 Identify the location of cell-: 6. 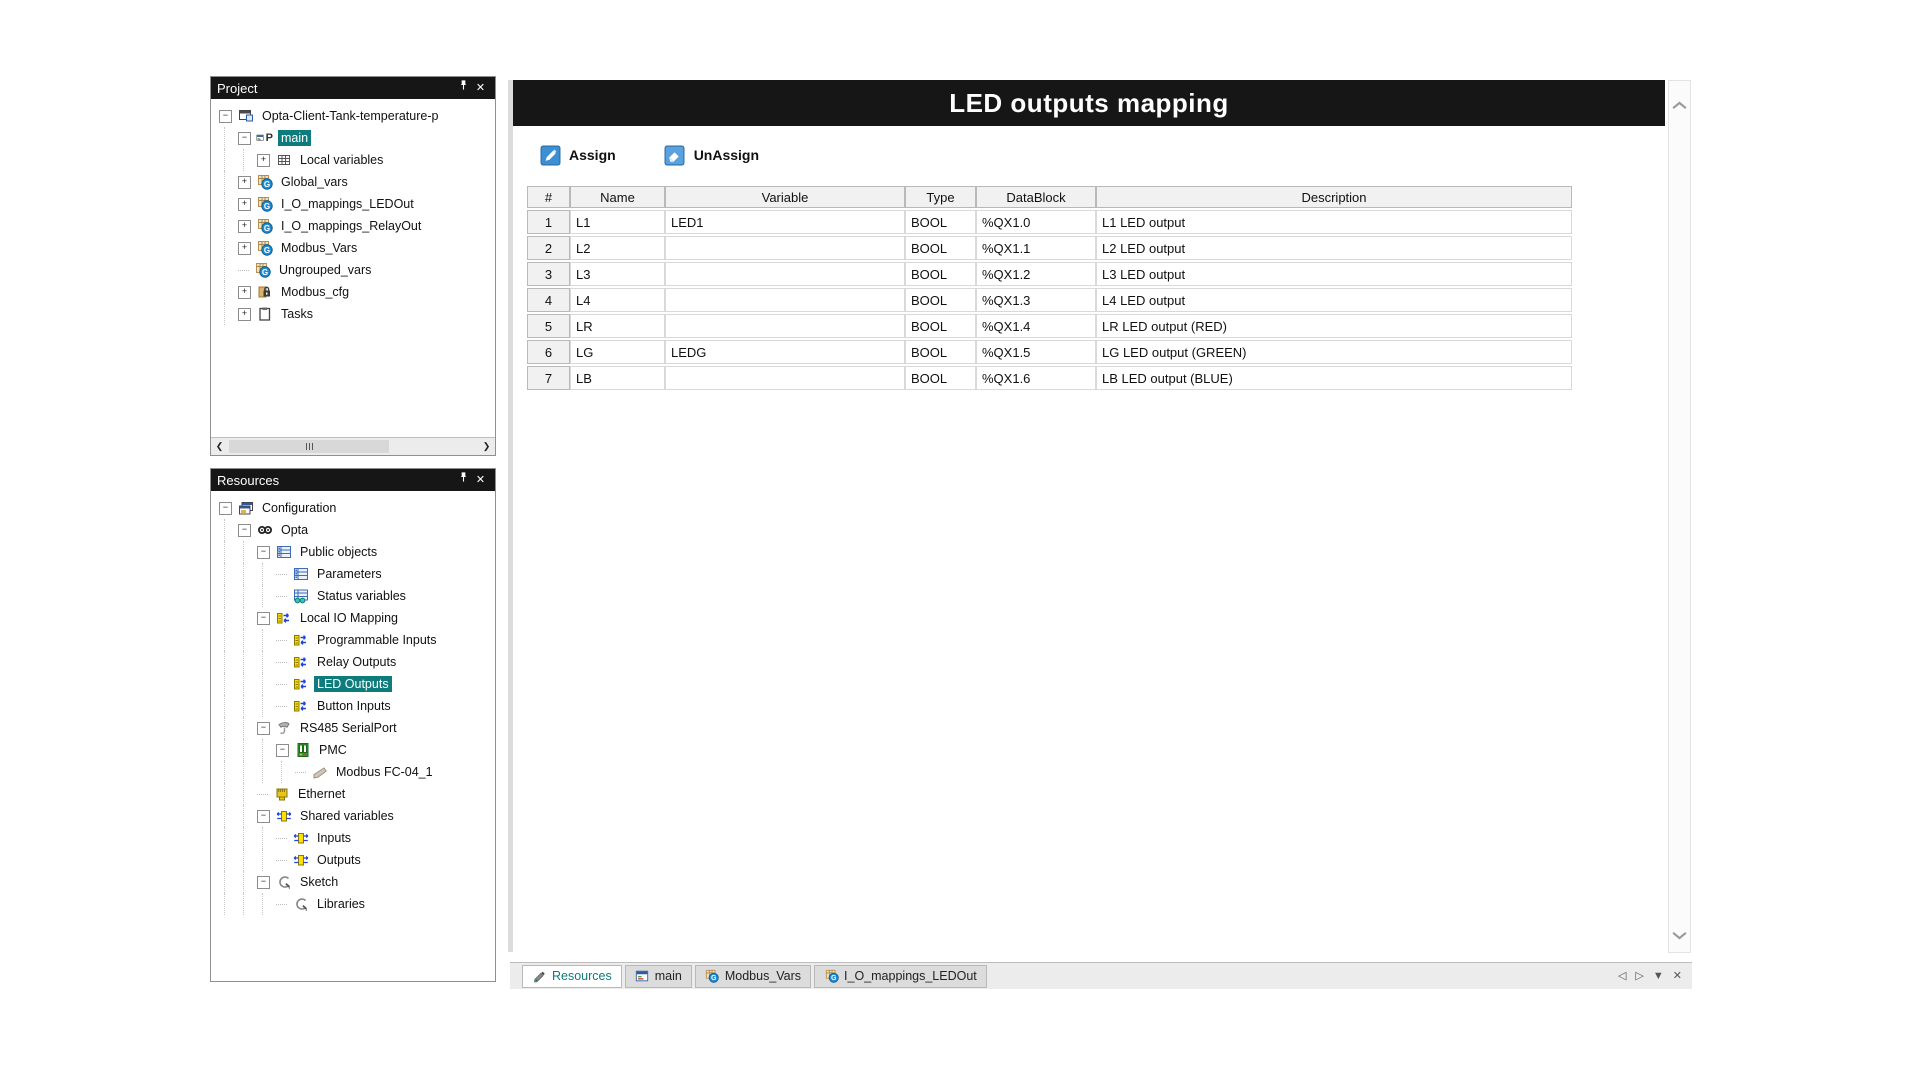
(548, 352).